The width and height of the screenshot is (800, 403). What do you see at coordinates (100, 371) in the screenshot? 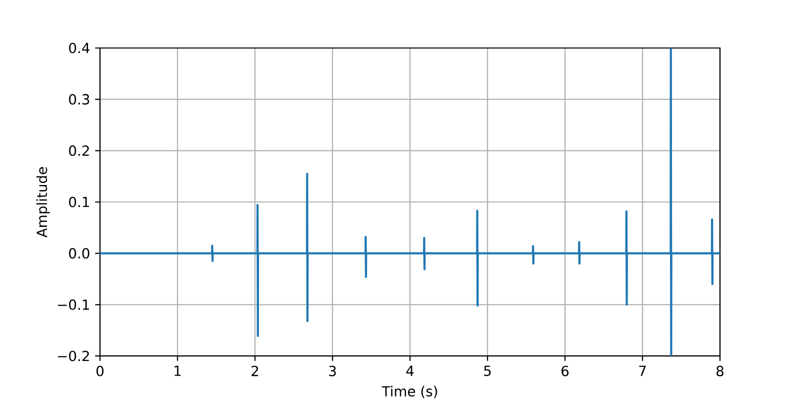
I see `x-tick-label: 0` at bounding box center [100, 371].